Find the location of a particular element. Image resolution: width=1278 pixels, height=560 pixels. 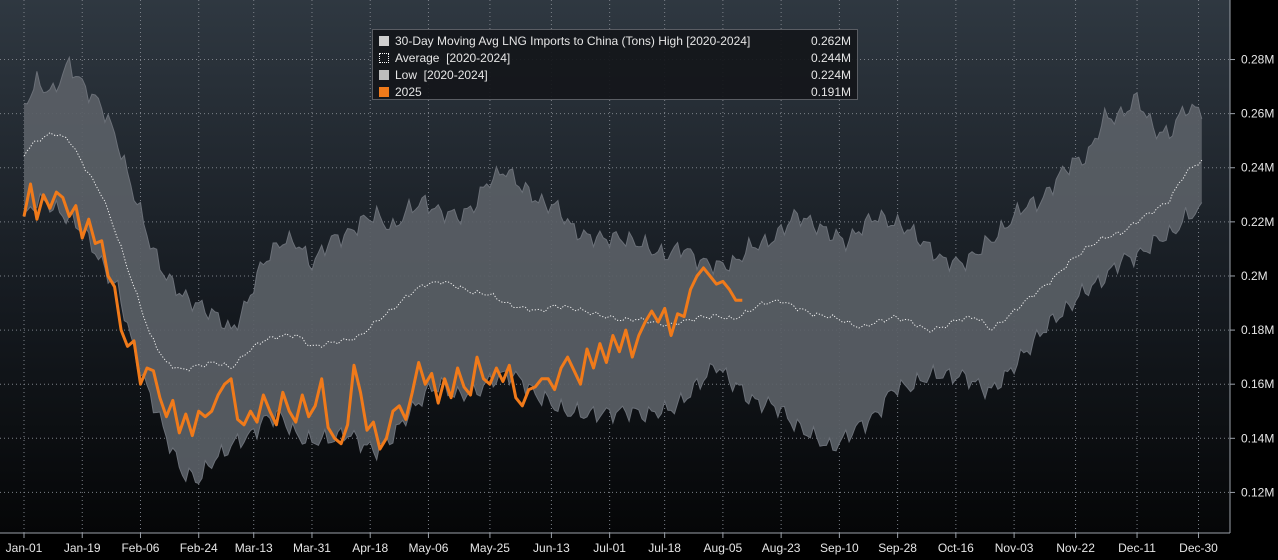

y-tick-label: 0.18M is located at coordinates (1257, 330).